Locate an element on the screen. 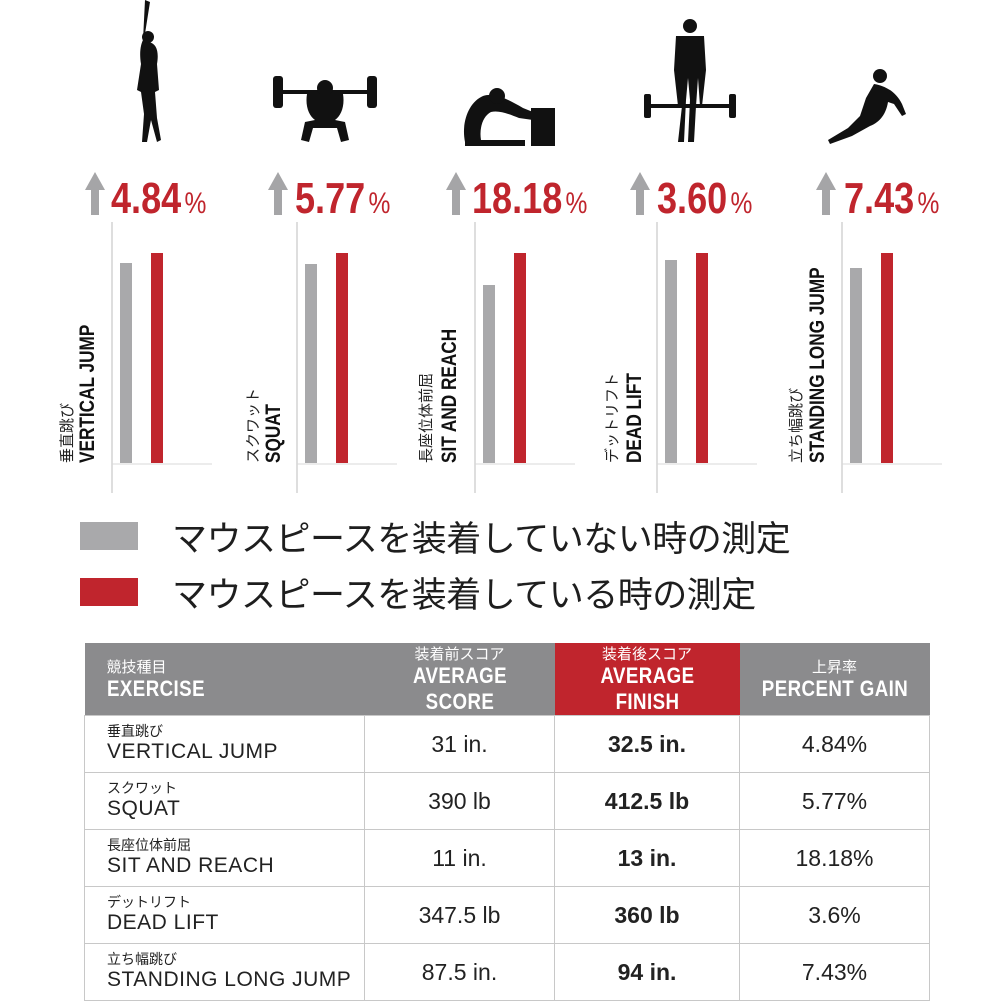  legend-after: マウスピースを装着している時の測定 is located at coordinates (480, 595).